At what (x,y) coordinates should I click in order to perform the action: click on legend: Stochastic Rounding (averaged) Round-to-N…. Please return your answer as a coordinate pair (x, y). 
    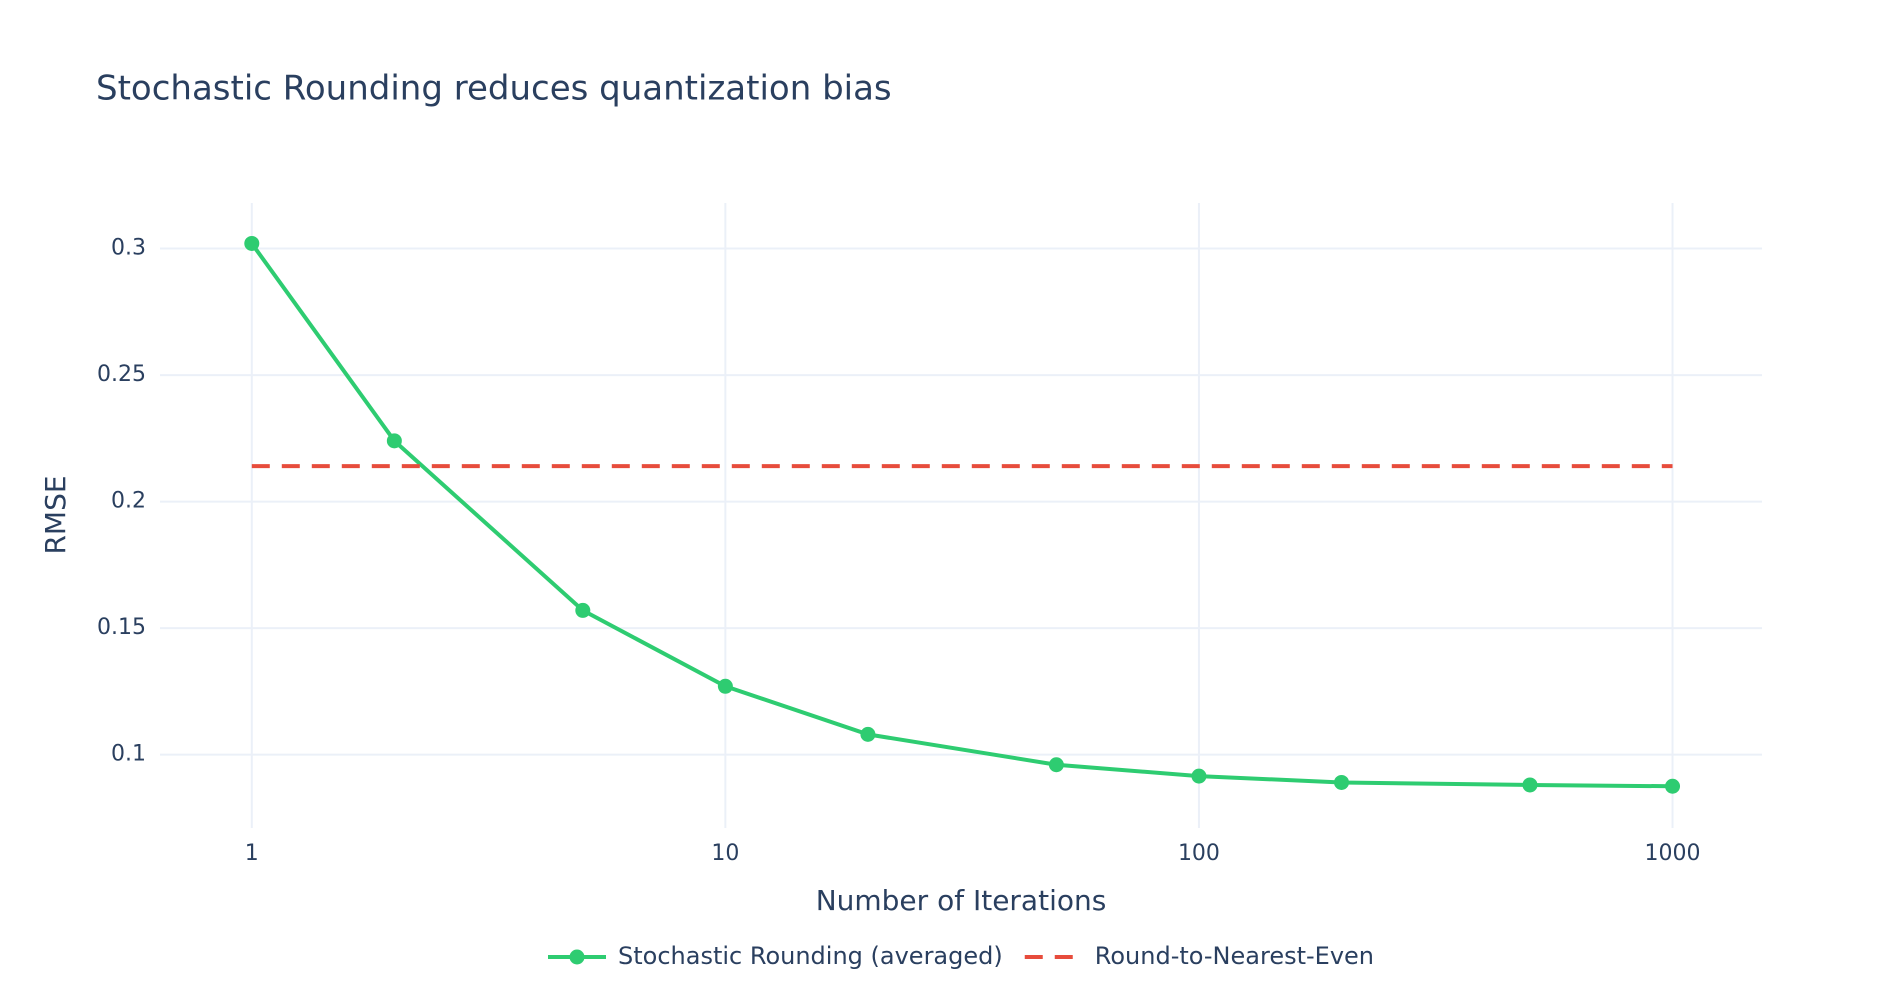
    Looking at the image, I should click on (961, 956).